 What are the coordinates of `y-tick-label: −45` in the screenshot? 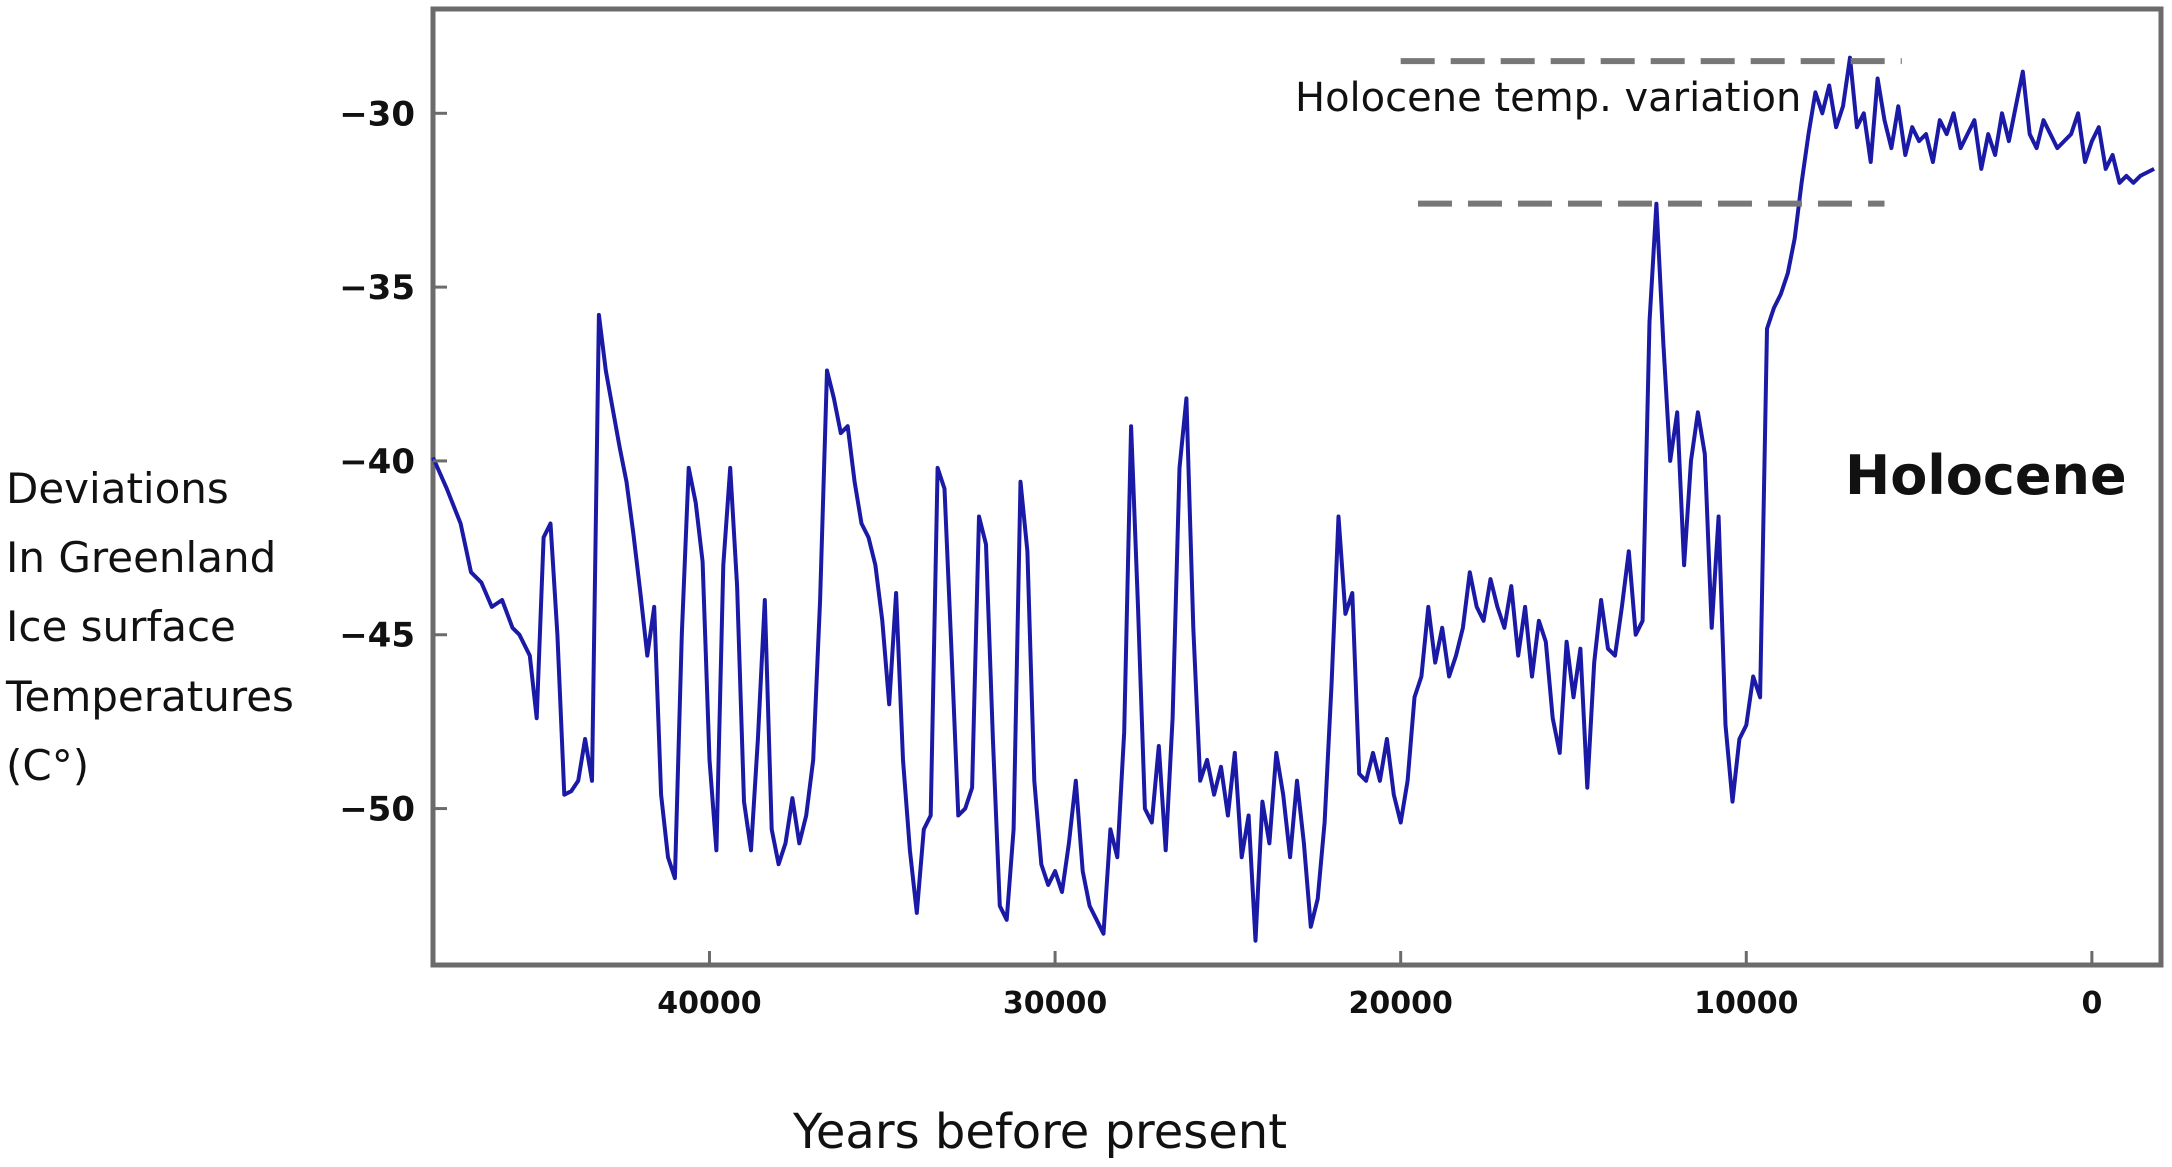 It's located at (377, 636).